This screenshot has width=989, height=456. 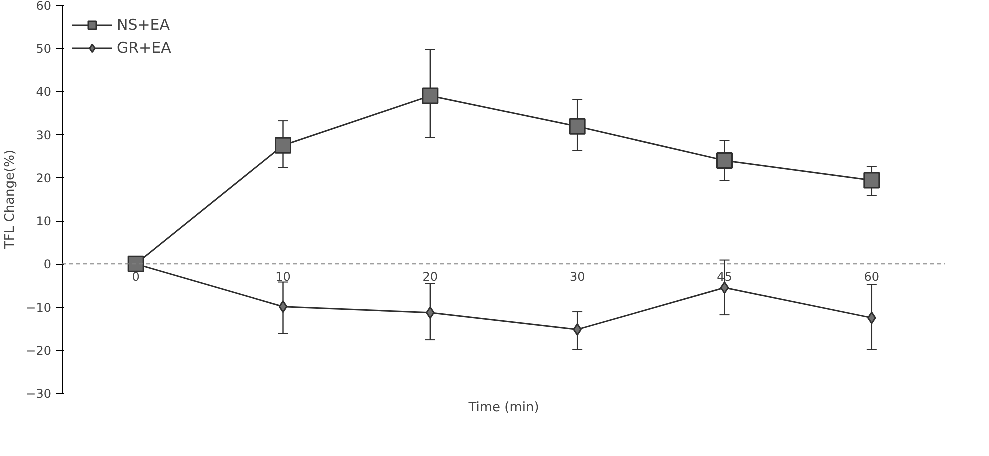 What do you see at coordinates (872, 277) in the screenshot?
I see `x-tick-label: 60` at bounding box center [872, 277].